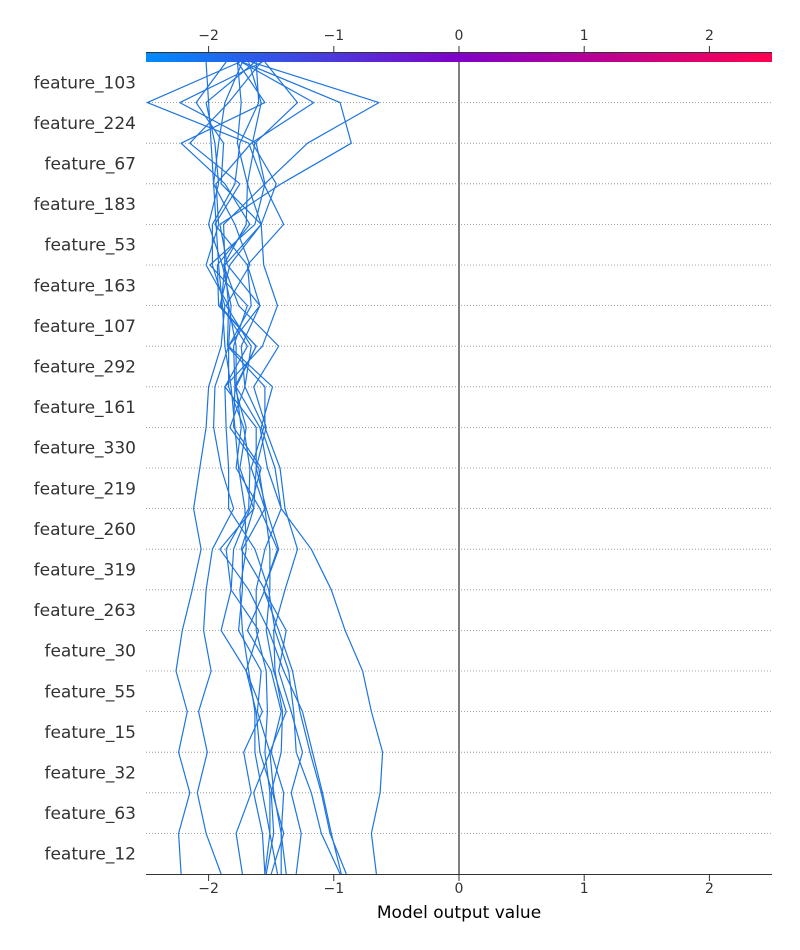 This screenshot has width=800, height=950. I want to click on feature-label: feature_183, so click(85, 205).